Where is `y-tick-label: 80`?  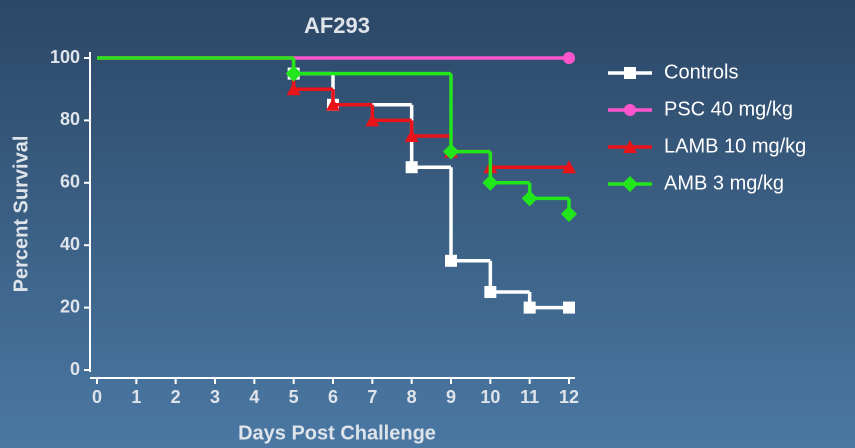 y-tick-label: 80 is located at coordinates (70, 119).